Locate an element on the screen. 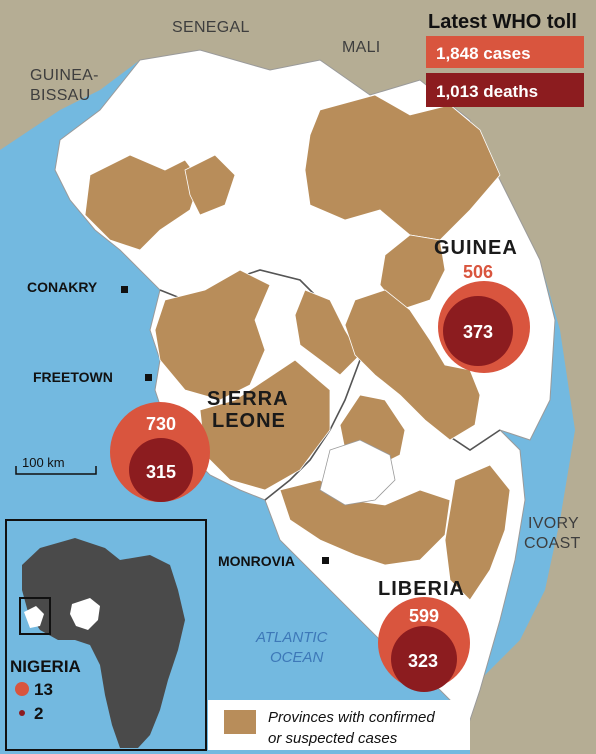 This screenshot has height=754, width=596. inset-west-africa is located at coordinates (34, 617).